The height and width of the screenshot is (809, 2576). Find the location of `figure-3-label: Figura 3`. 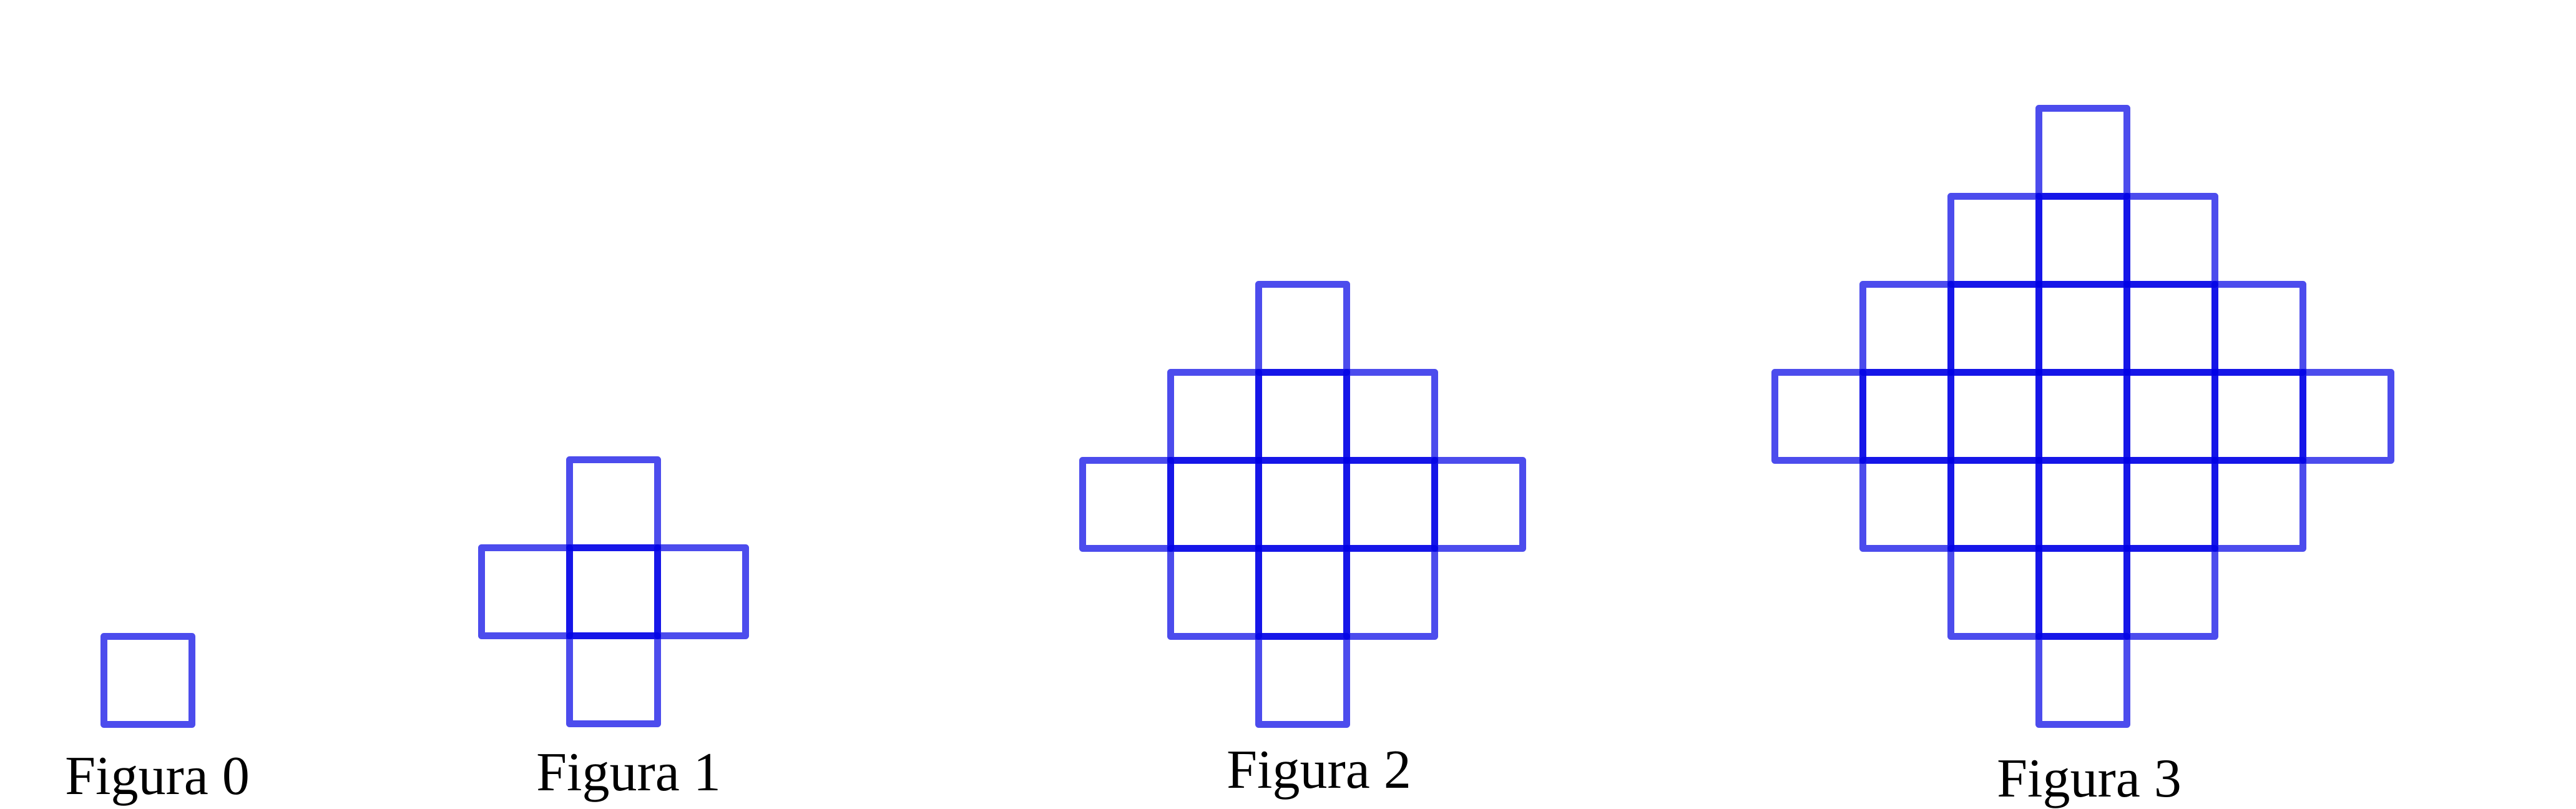

figure-3-label: Figura 3 is located at coordinates (2089, 779).